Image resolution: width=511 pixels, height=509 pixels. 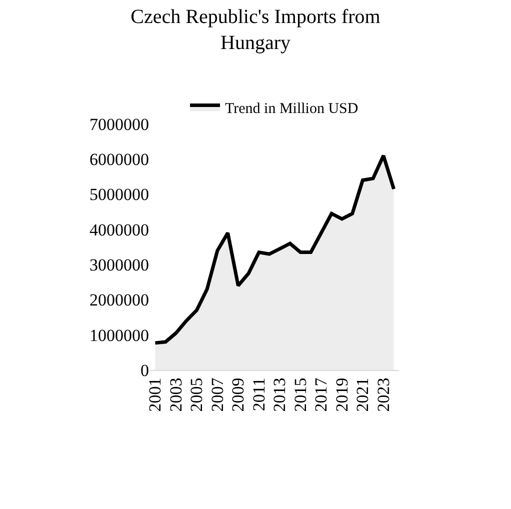 What do you see at coordinates (119, 300) in the screenshot?
I see `y-tick-label: 2000000` at bounding box center [119, 300].